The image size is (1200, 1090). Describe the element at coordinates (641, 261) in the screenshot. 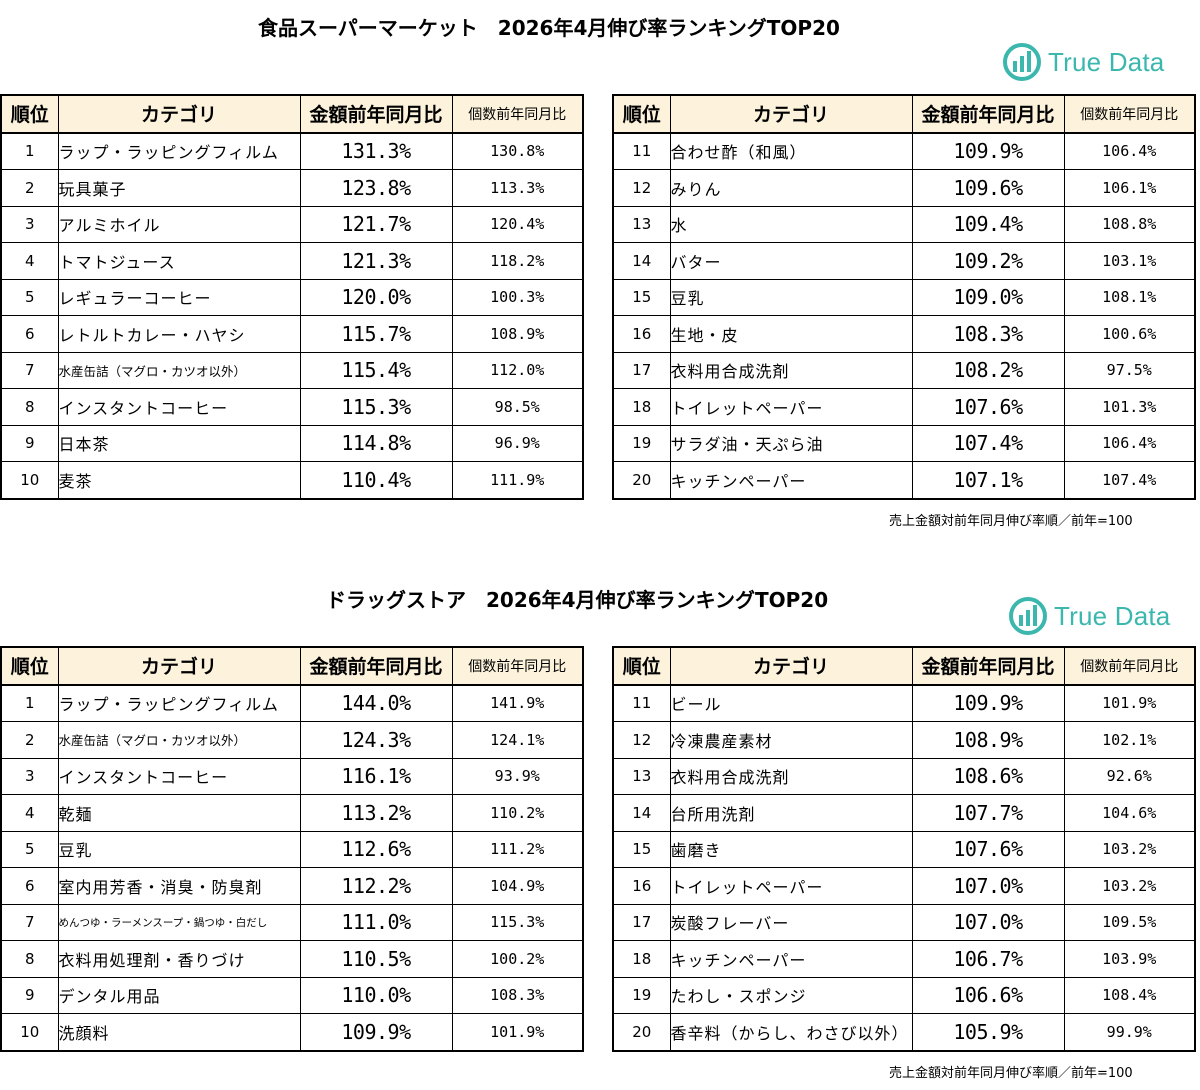

I see `rank-cell: 14` at that location.